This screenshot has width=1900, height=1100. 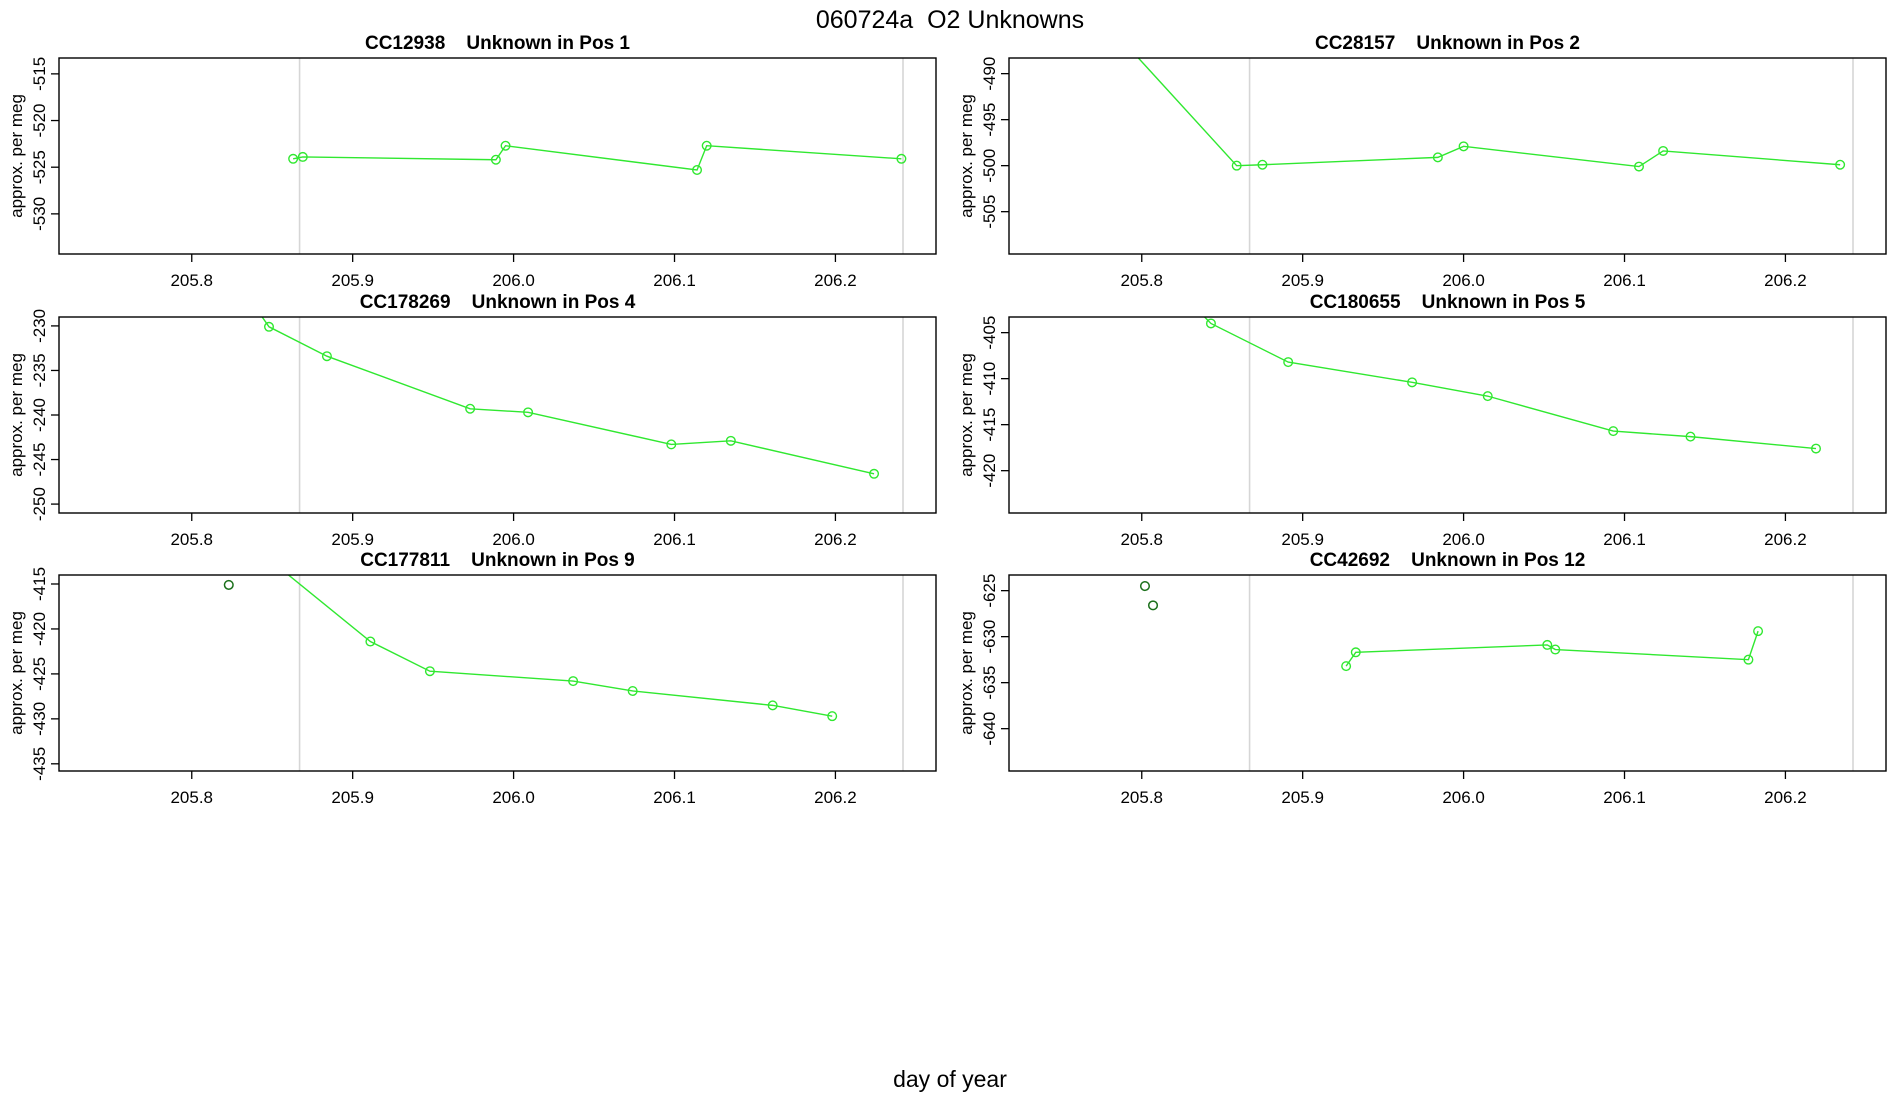 What do you see at coordinates (989, 333) in the screenshot?
I see `y-tick-label: -405` at bounding box center [989, 333].